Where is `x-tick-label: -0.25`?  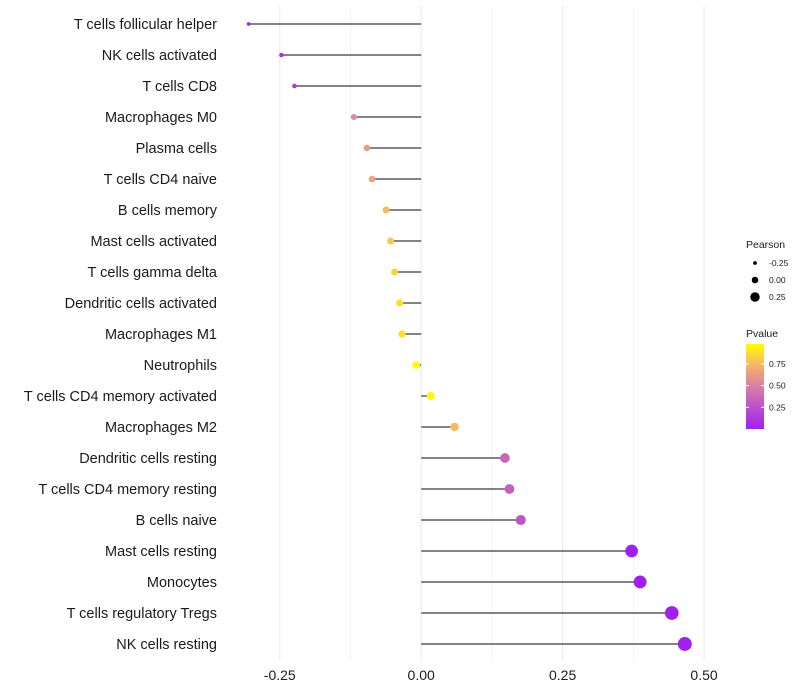 x-tick-label: -0.25 is located at coordinates (280, 675).